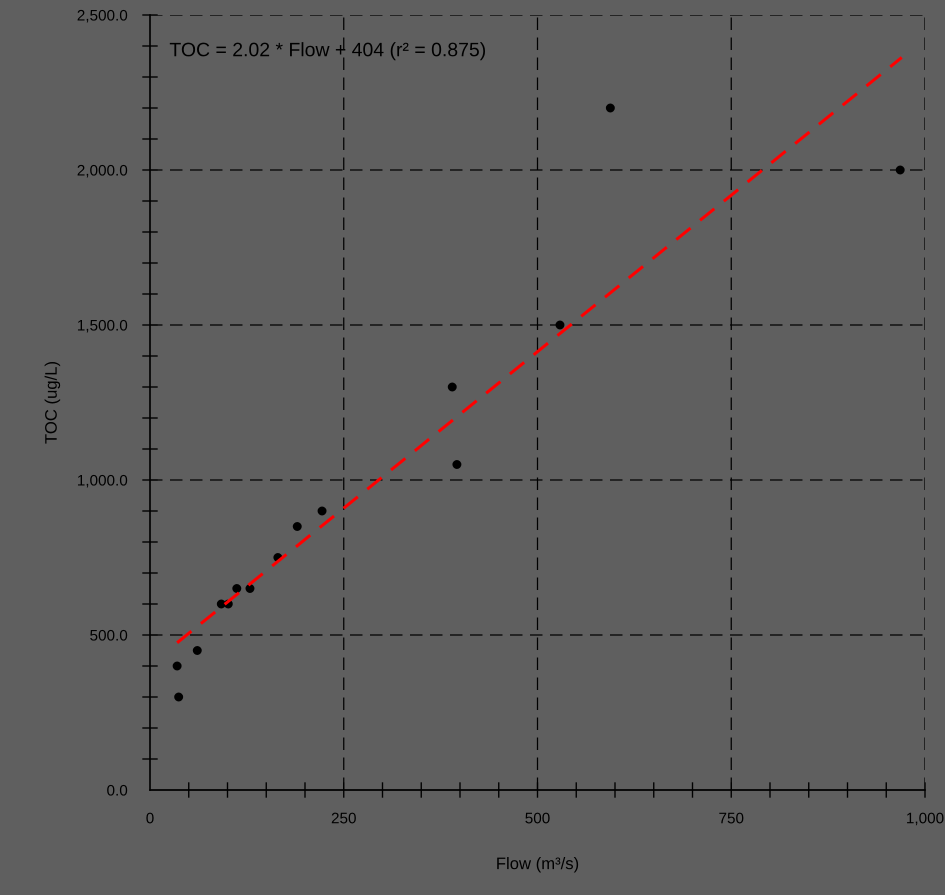 The image size is (945, 895). I want to click on x-tick-label: 0, so click(150, 818).